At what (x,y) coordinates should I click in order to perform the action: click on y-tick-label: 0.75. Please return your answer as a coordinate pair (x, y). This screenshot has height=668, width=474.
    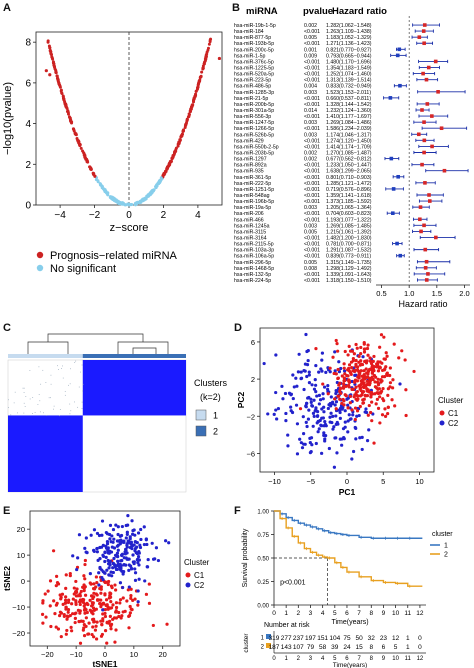
    Looking at the image, I should click on (263, 536).